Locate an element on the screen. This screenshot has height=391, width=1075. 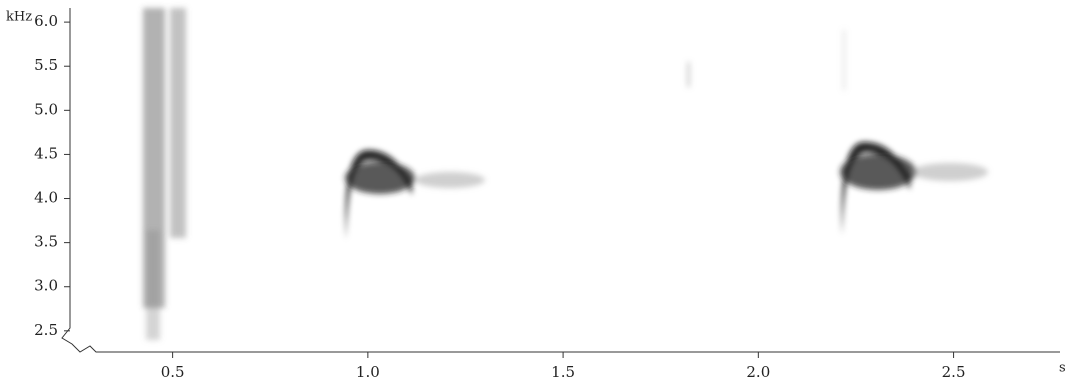
x-tick-label: 1.5 is located at coordinates (563, 372).